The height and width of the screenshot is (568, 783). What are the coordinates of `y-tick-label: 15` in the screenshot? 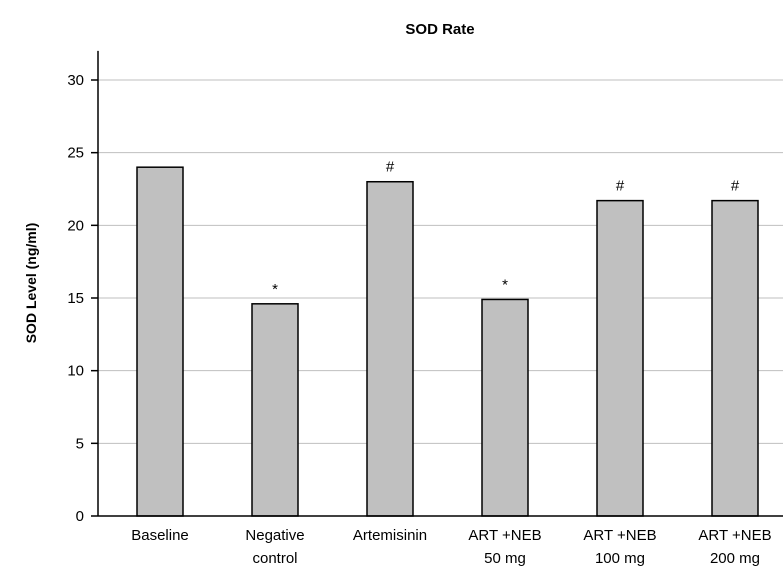 It's located at (75, 298).